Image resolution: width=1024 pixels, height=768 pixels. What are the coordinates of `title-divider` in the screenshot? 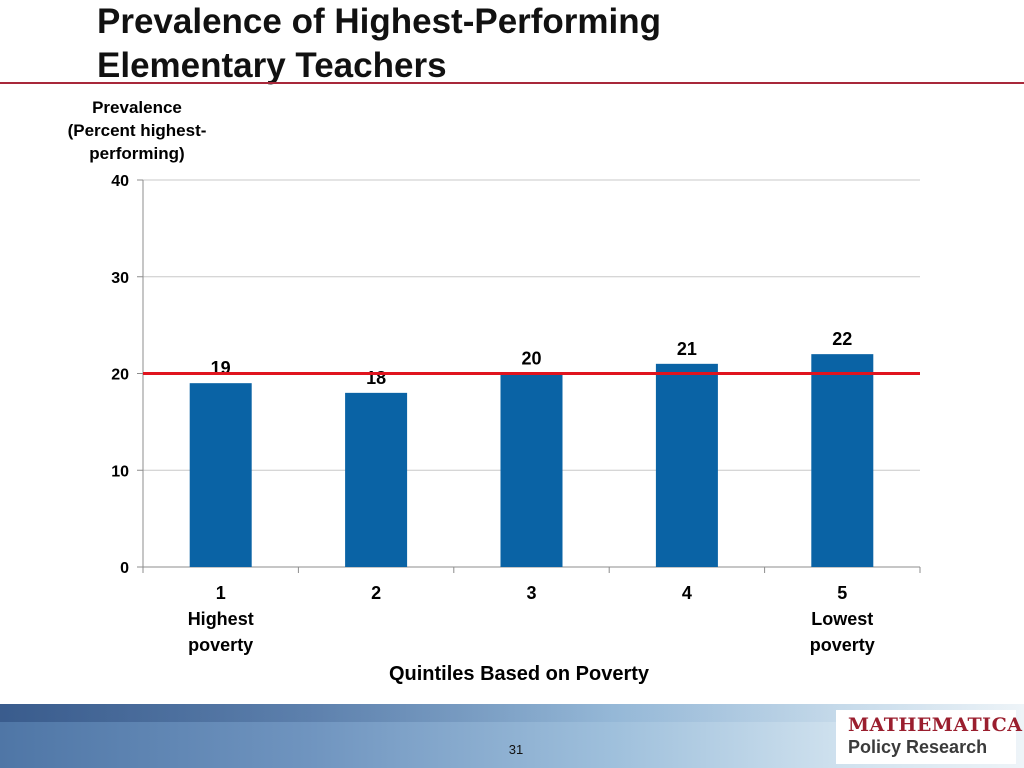 It's located at (512, 83).